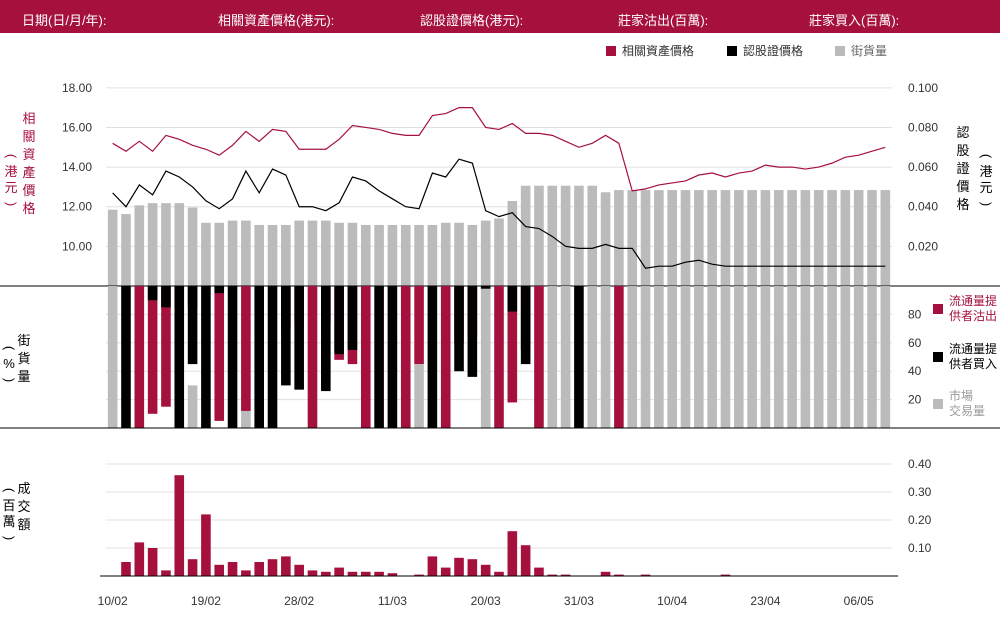  Describe the element at coordinates (113, 601) in the screenshot. I see `x-date-tick-label: 10/02` at that location.